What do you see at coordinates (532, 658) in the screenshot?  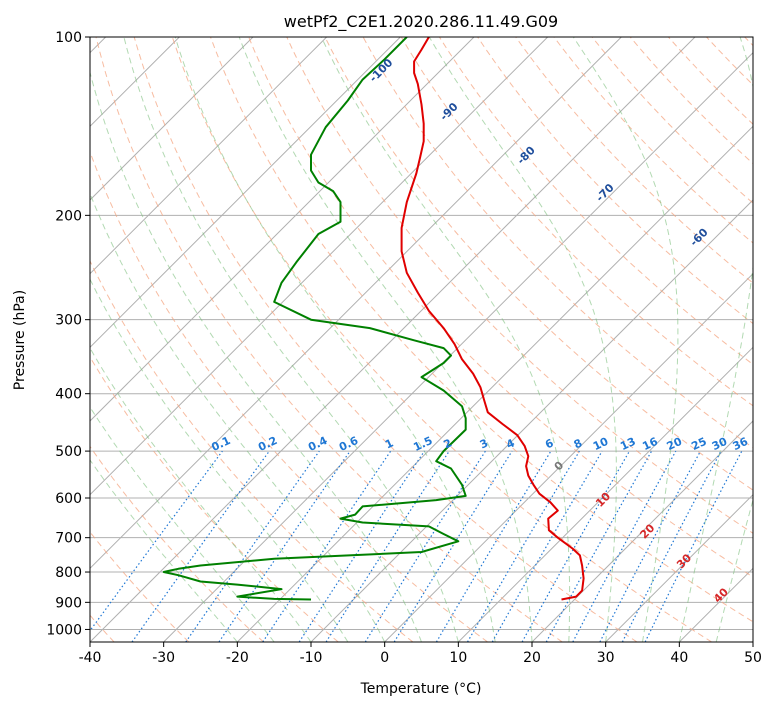 I see `x-tick-label: 20` at bounding box center [532, 658].